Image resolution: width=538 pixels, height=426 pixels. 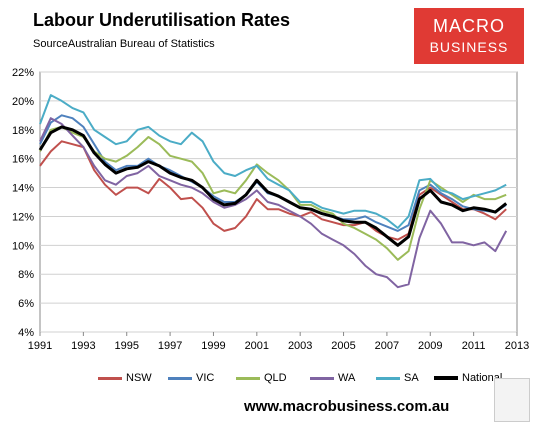 What do you see at coordinates (162, 20) in the screenshot?
I see `chart-title: Labour Underutilisation Rates` at bounding box center [162, 20].